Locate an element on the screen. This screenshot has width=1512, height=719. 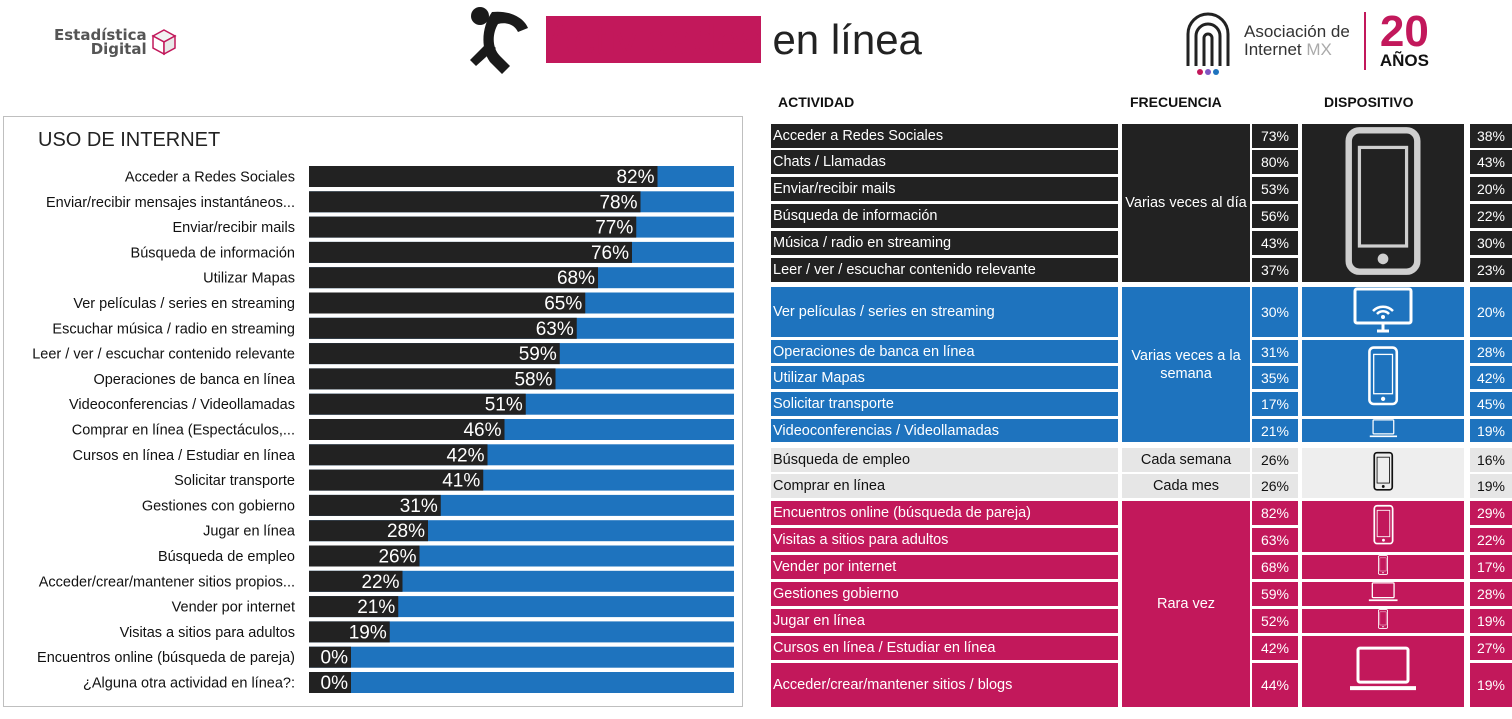
category-label: Utilizar Mapas is located at coordinates (249, 279).